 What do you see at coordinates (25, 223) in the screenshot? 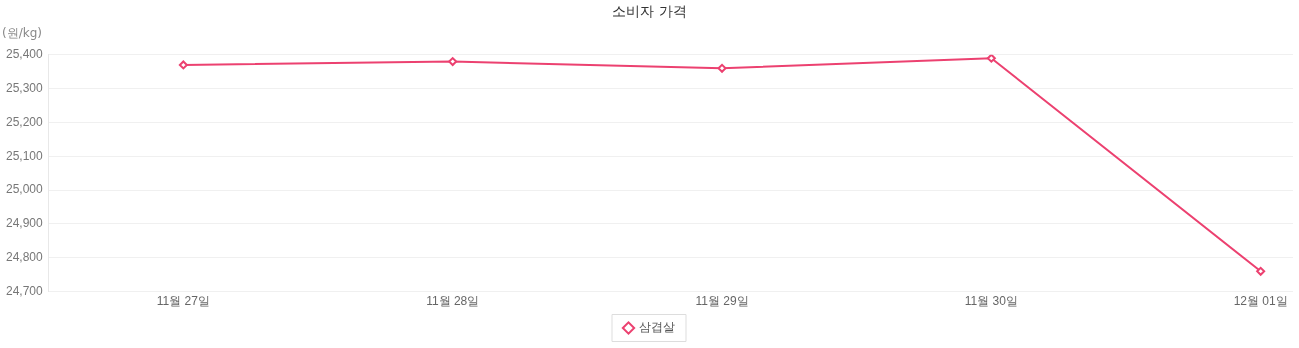
I see `y-tick-label: 24,900` at bounding box center [25, 223].